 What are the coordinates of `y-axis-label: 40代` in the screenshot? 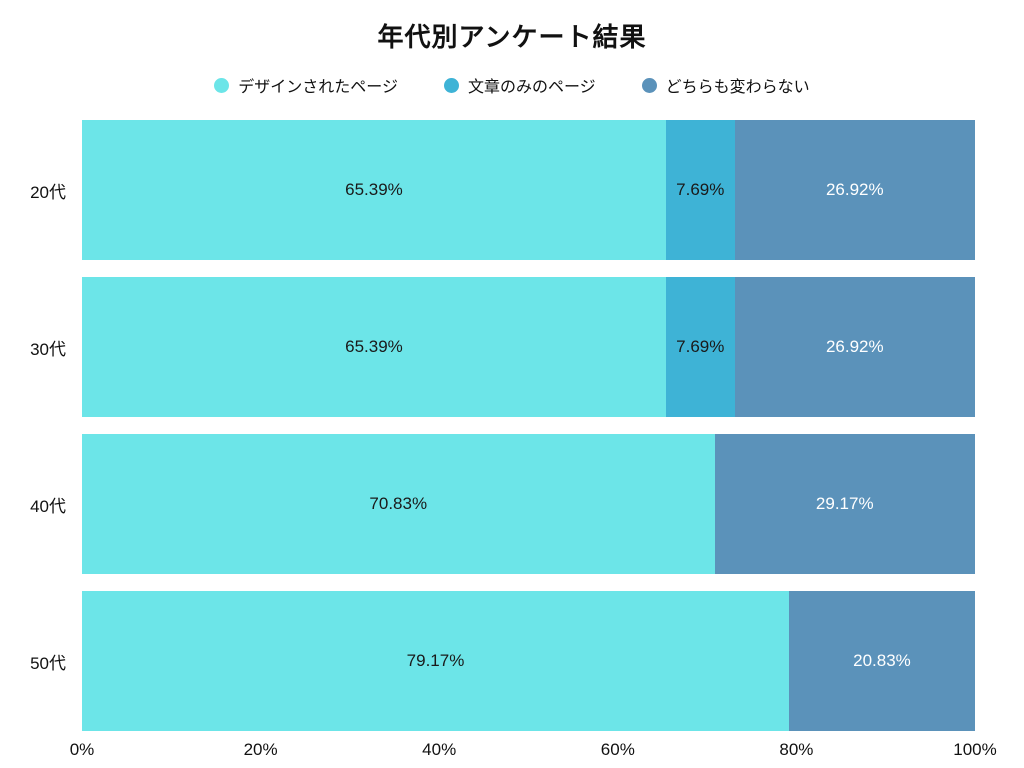 It's located at (48, 506).